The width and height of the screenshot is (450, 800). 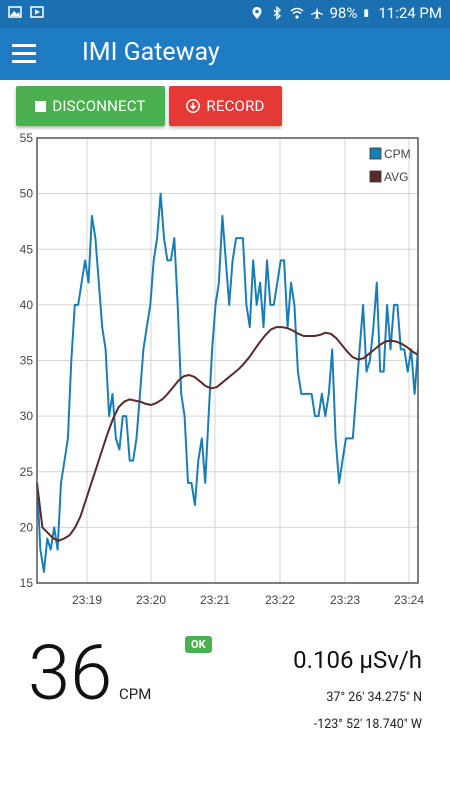 I want to click on longitude: -123° 52' 18.740" W, so click(x=367, y=724).